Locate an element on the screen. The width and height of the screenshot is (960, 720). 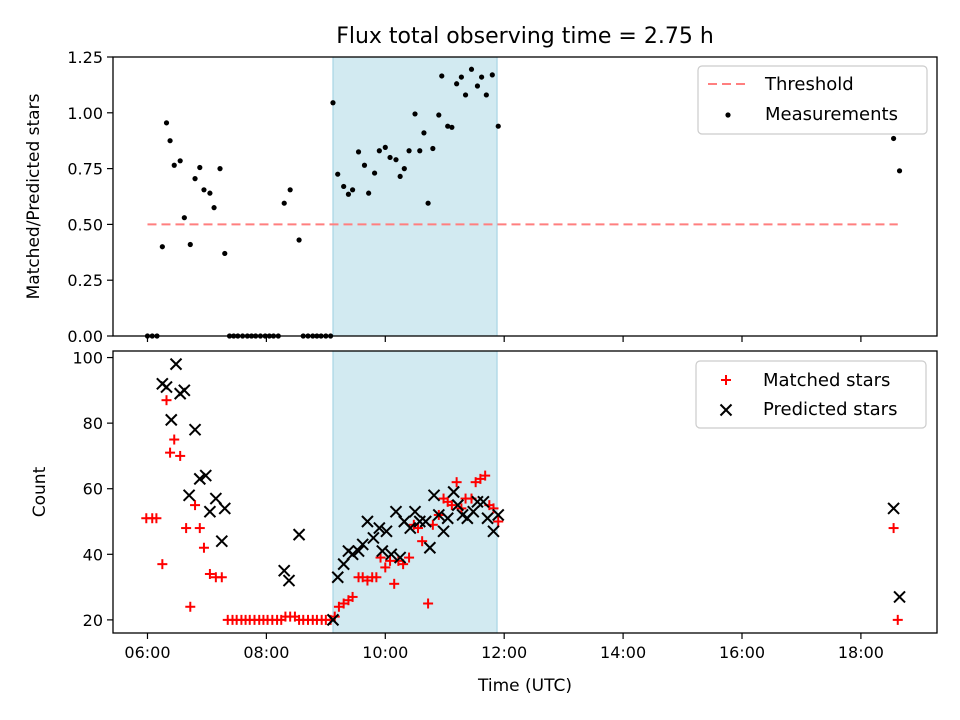
legend-plus-marker is located at coordinates (726, 380).